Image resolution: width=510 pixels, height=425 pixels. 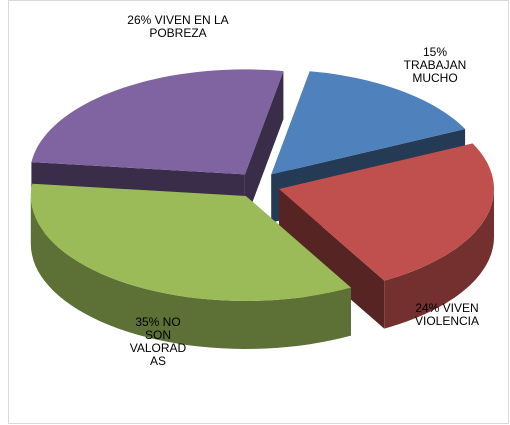 I want to click on data-label: 15% TRABAJAN MUCHO, so click(x=435, y=65).